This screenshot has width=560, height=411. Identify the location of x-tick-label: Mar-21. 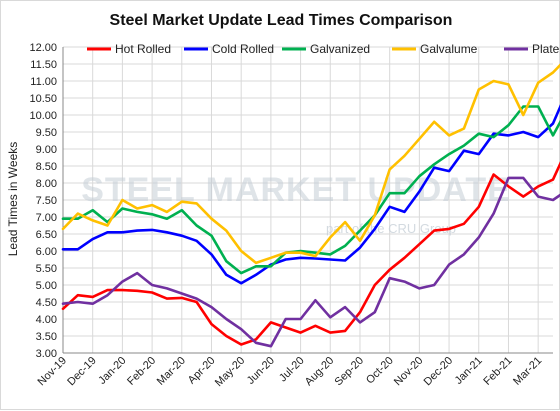
(527, 371).